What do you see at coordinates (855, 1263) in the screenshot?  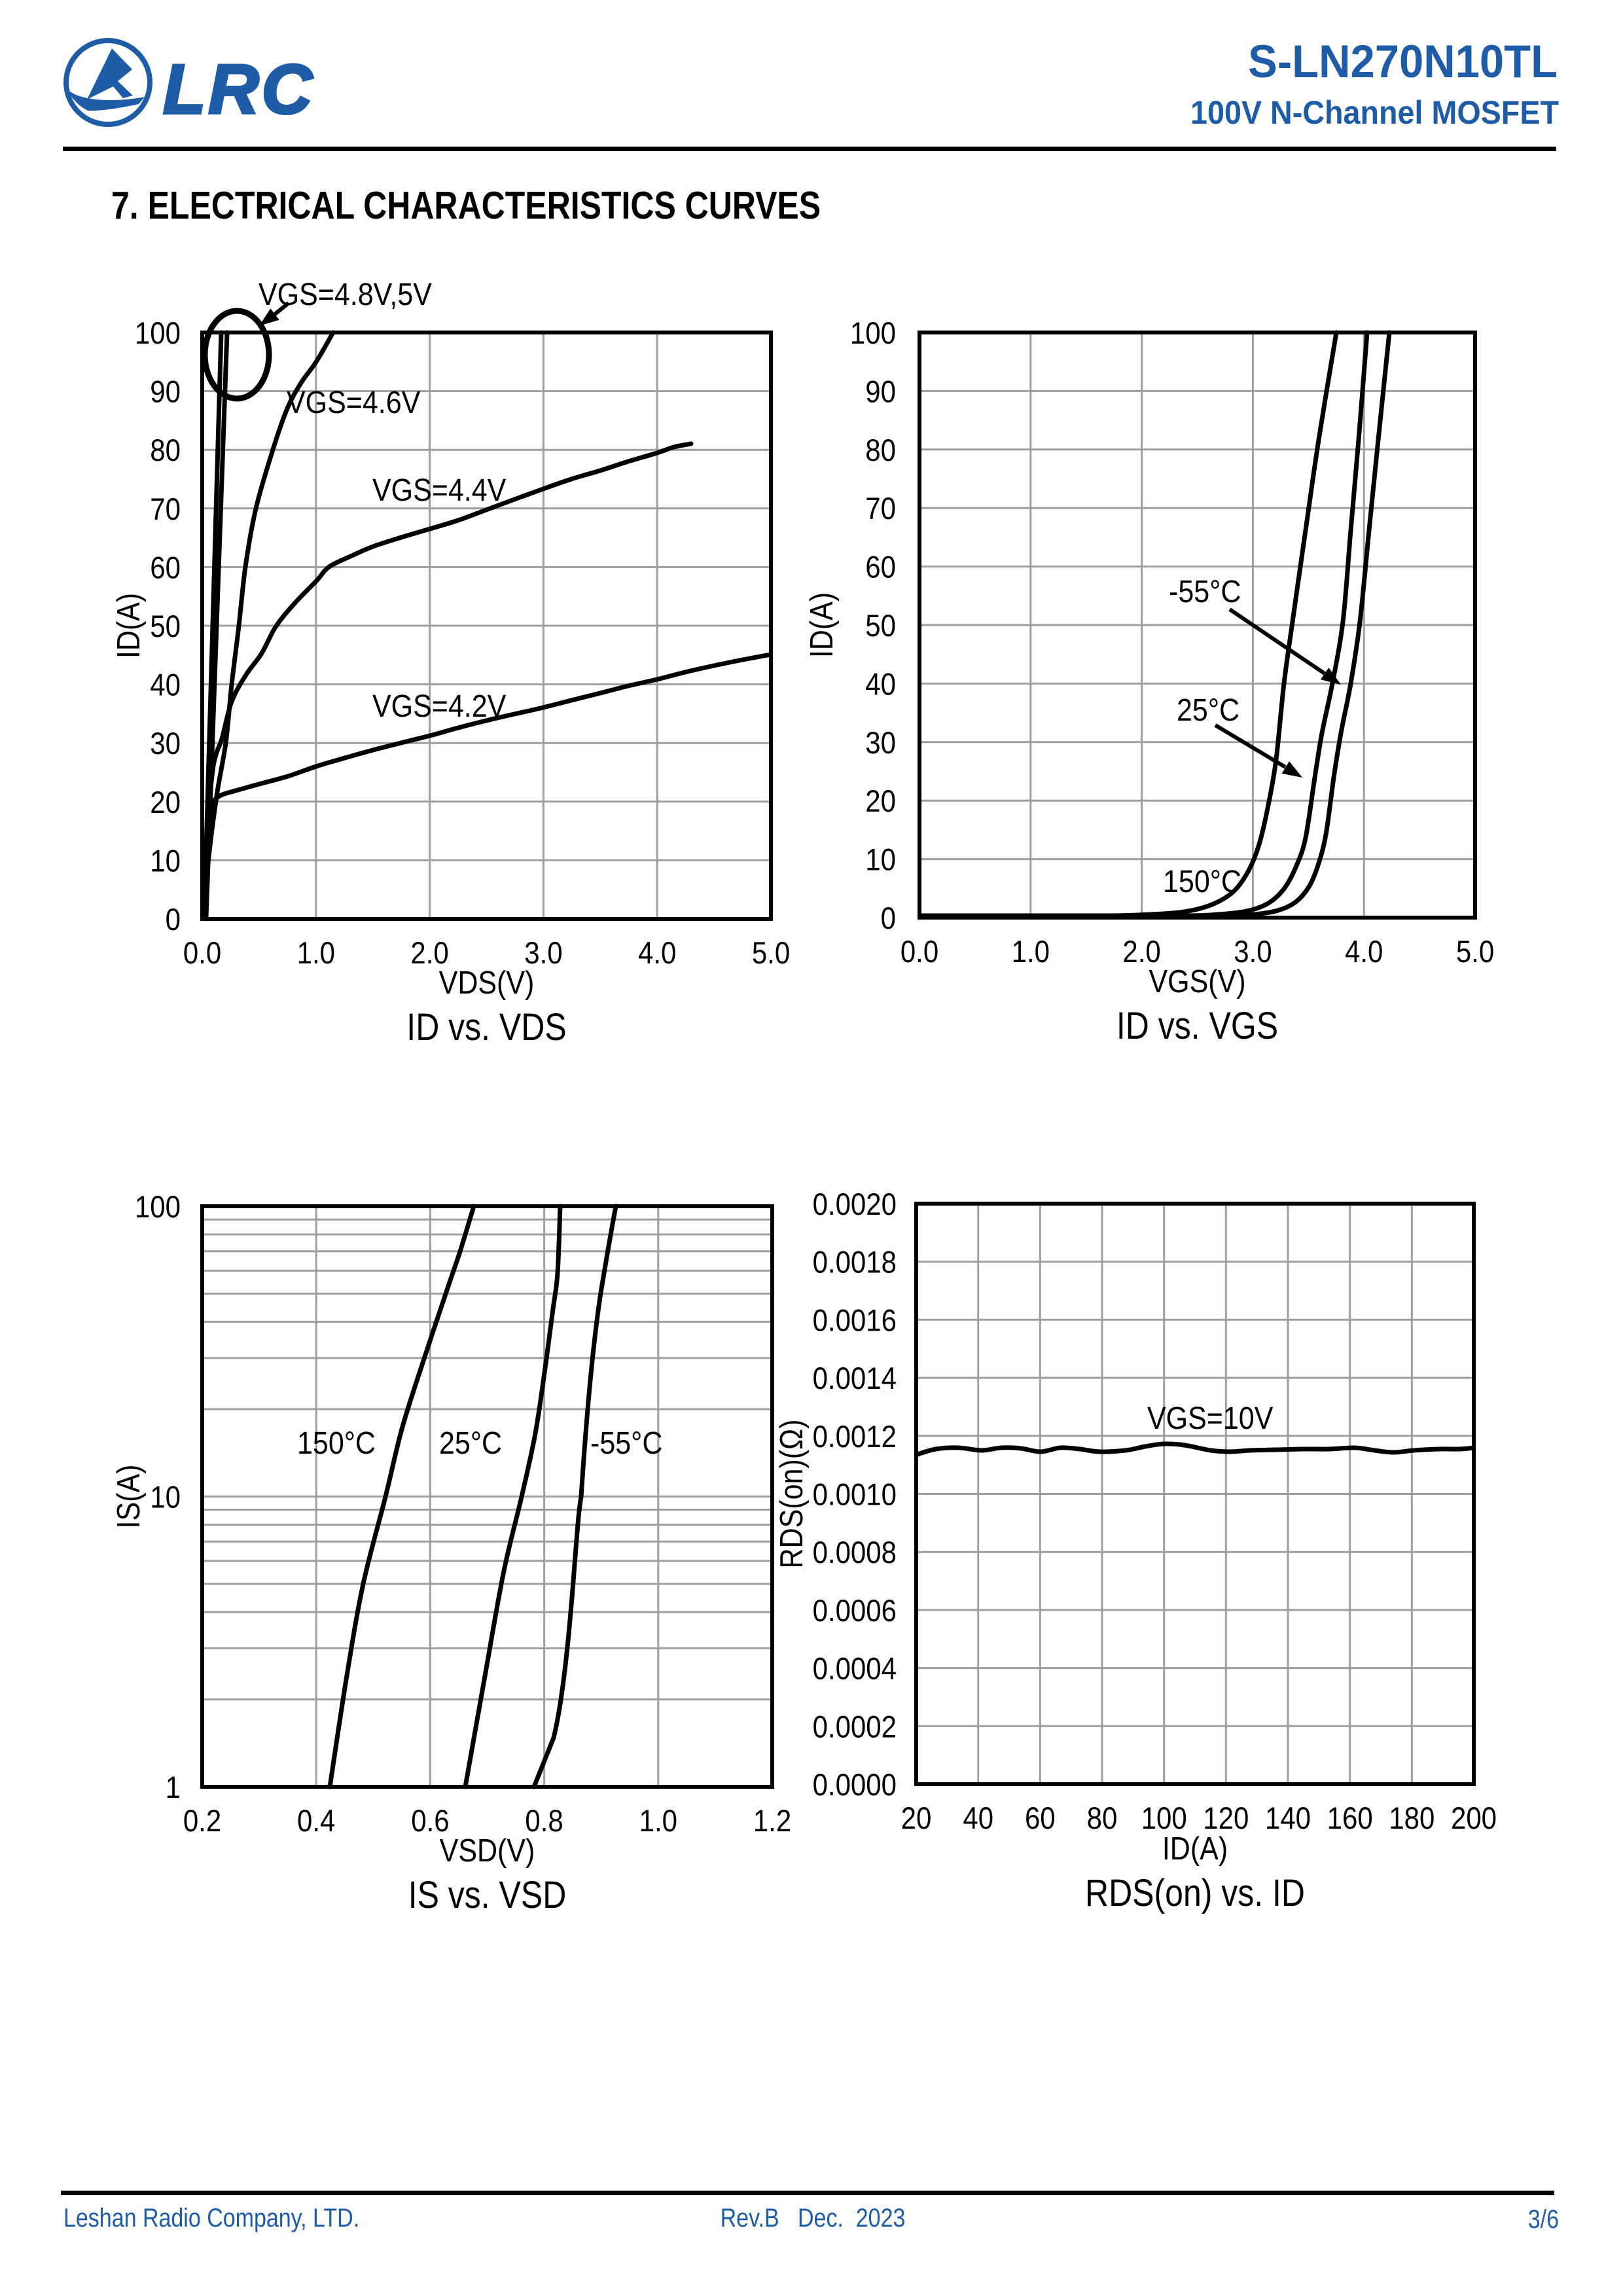 I see `svg-text: 0.0018` at bounding box center [855, 1263].